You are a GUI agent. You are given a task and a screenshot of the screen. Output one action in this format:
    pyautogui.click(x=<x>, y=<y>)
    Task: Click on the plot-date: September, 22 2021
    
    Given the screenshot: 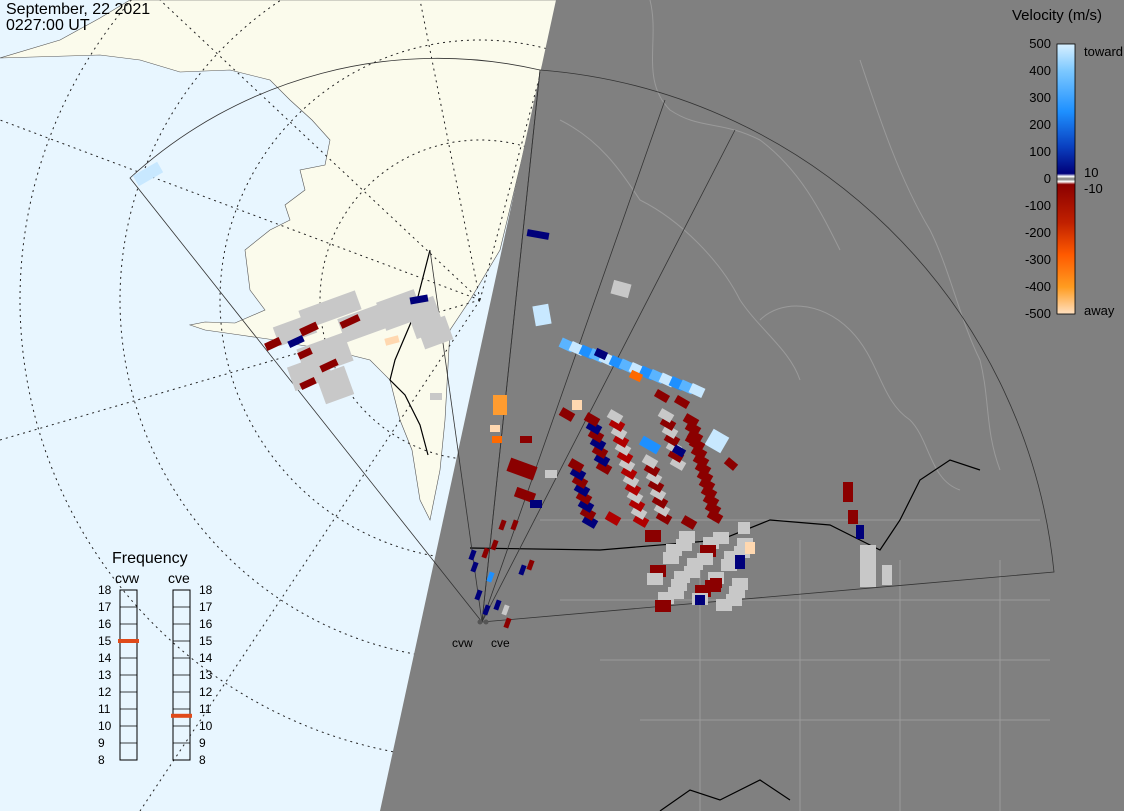 What is the action you would take?
    pyautogui.click(x=78, y=9)
    